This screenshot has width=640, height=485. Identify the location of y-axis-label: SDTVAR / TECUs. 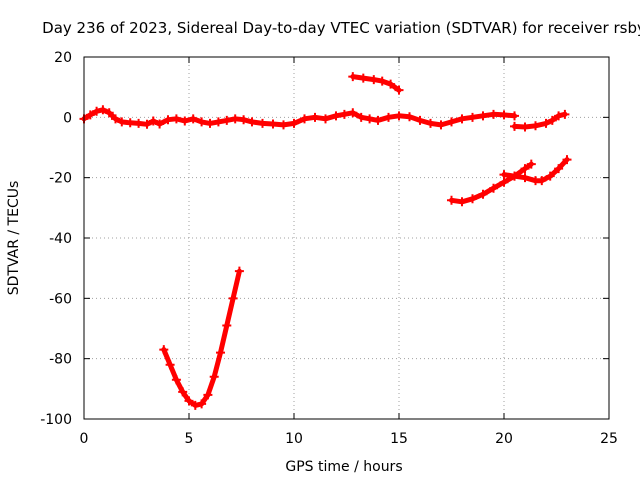
(14, 238).